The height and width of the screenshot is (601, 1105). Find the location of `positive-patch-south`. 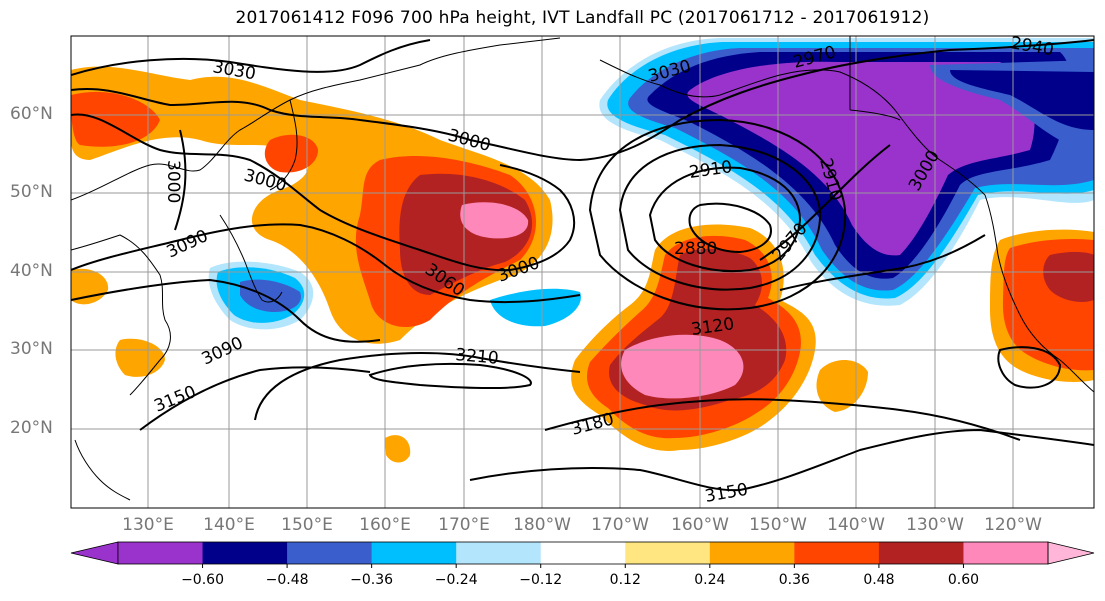

positive-patch-south is located at coordinates (398, 449).